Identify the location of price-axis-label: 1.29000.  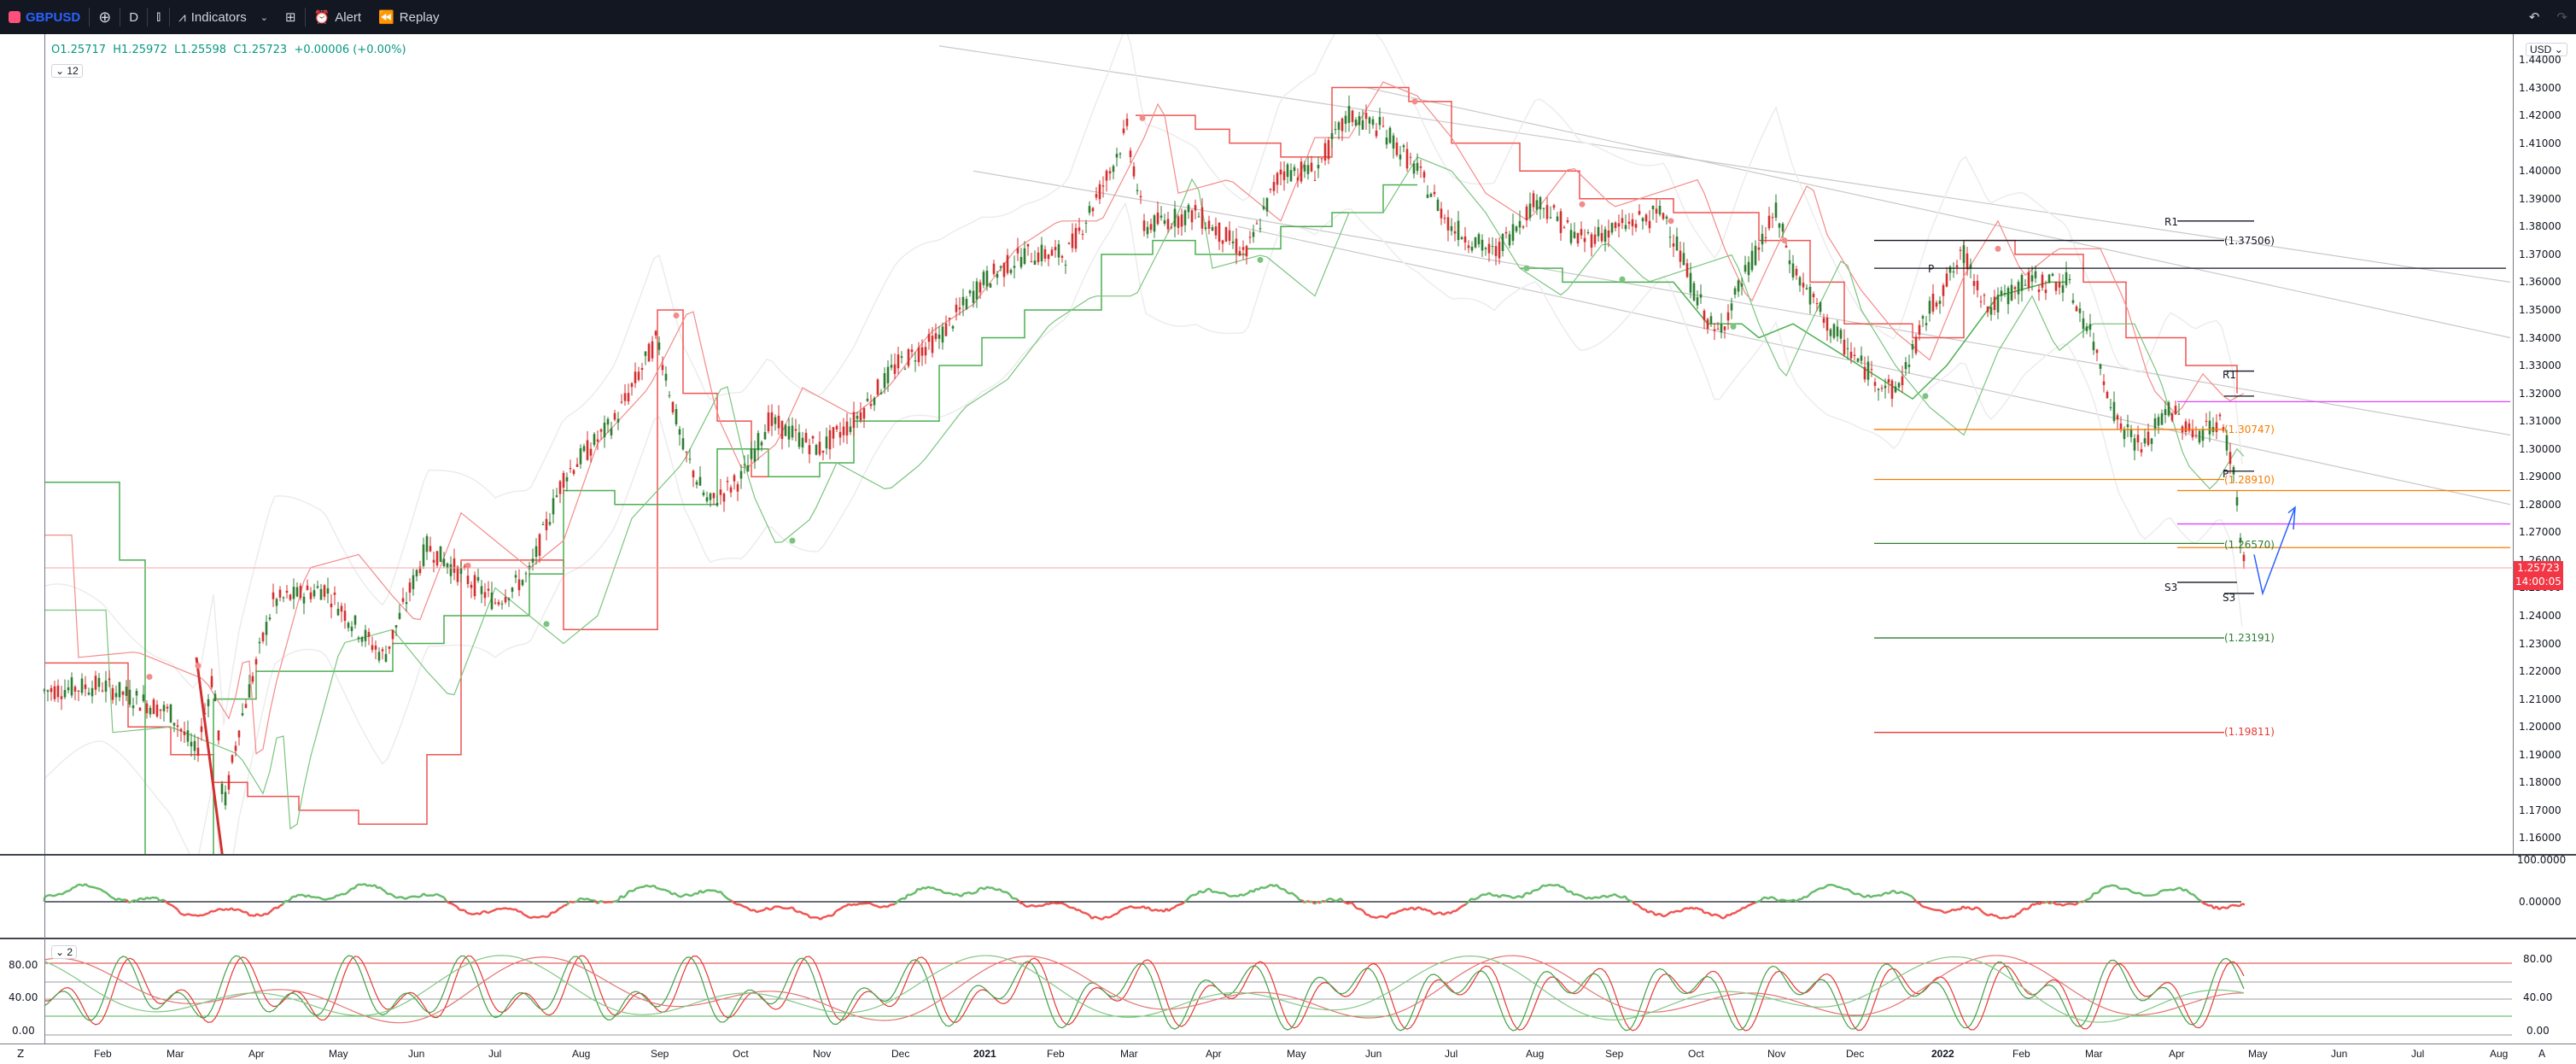
(2540, 476).